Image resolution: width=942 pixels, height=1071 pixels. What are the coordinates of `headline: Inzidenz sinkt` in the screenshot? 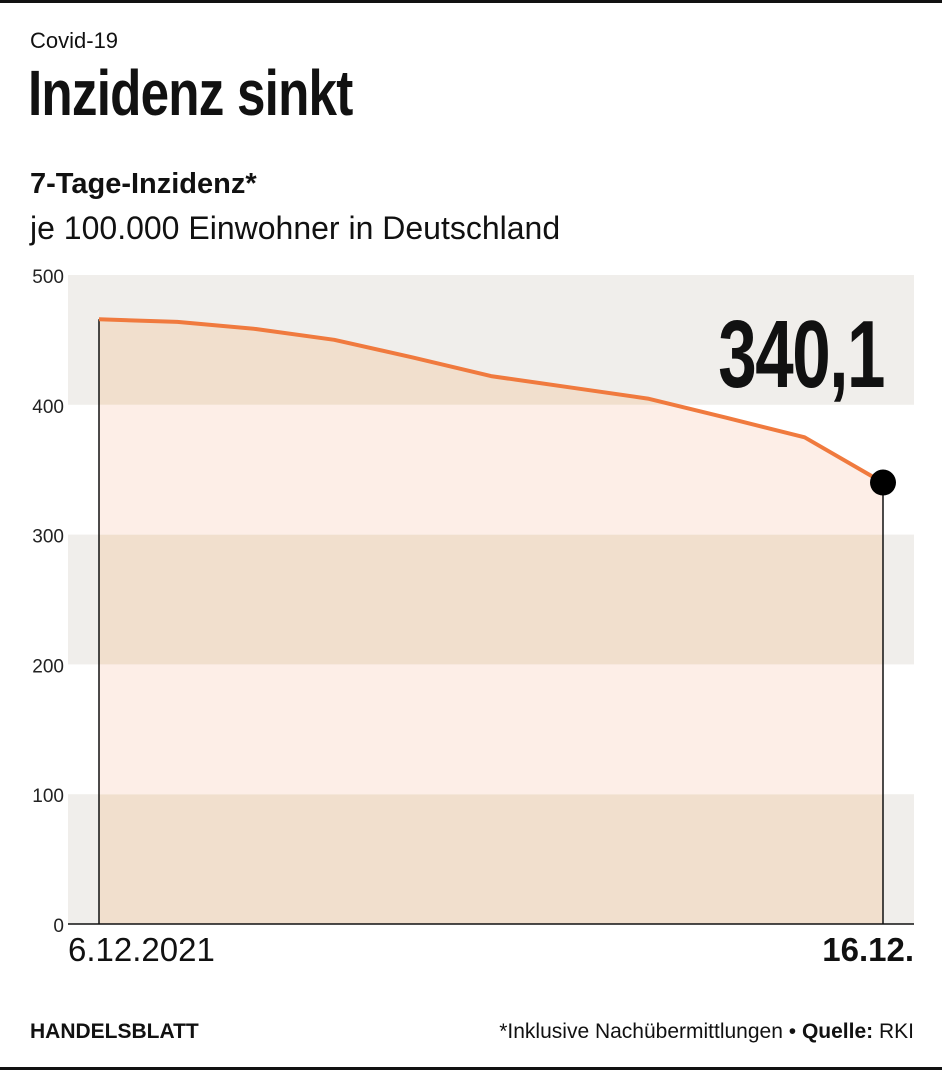 It's located at (190, 93).